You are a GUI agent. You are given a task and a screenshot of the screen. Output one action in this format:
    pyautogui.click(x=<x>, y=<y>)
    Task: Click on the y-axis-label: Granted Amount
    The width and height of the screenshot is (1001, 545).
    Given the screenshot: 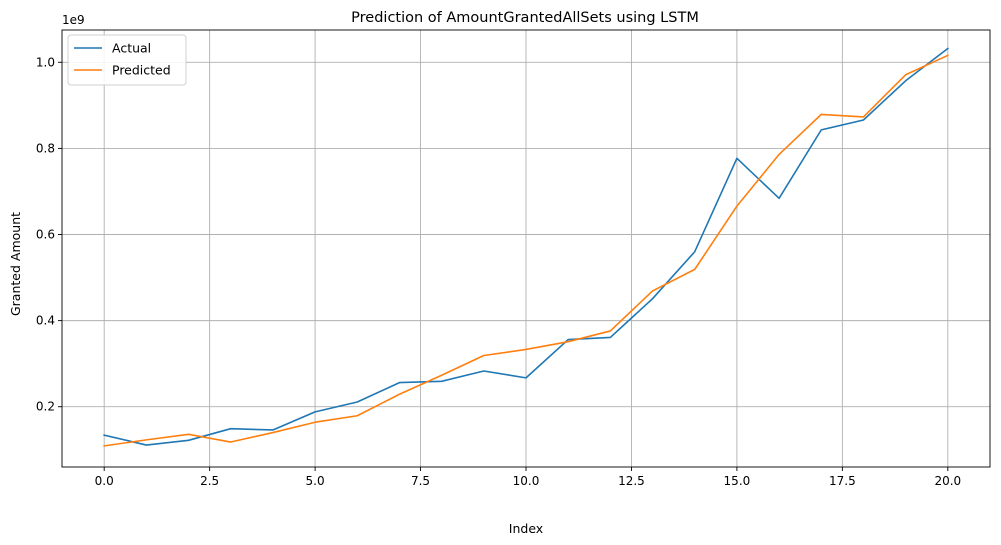 What is the action you would take?
    pyautogui.click(x=15, y=264)
    